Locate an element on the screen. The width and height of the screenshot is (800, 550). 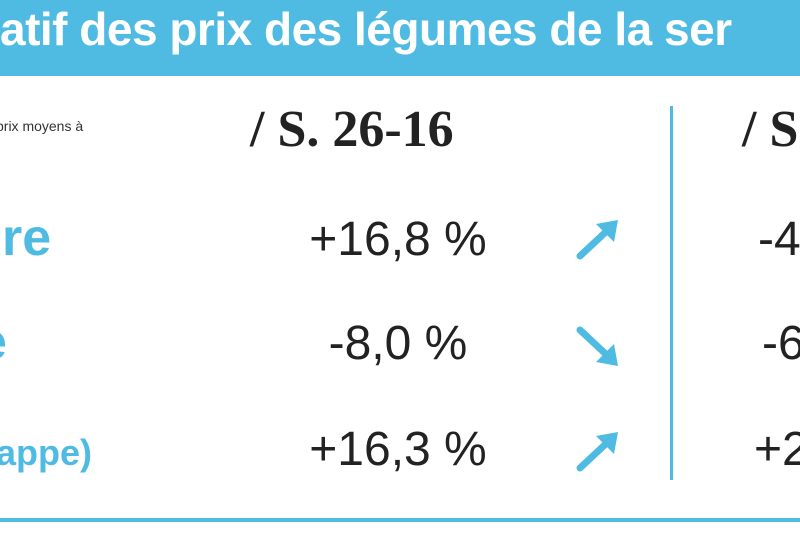
note: prix moyens à is located at coordinates (42, 126).